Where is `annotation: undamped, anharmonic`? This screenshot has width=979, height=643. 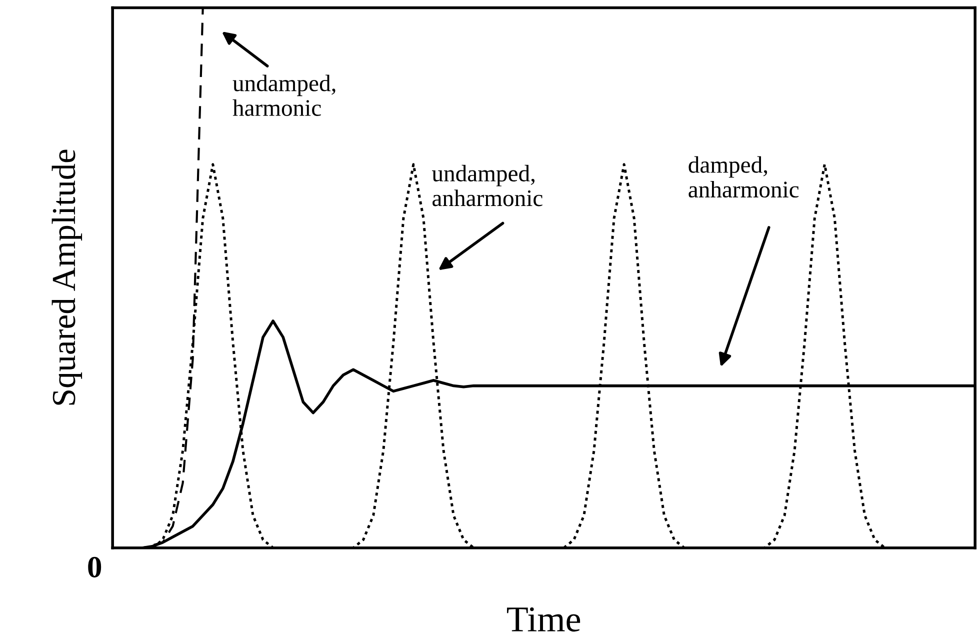 annotation: undamped, anharmonic is located at coordinates (487, 185).